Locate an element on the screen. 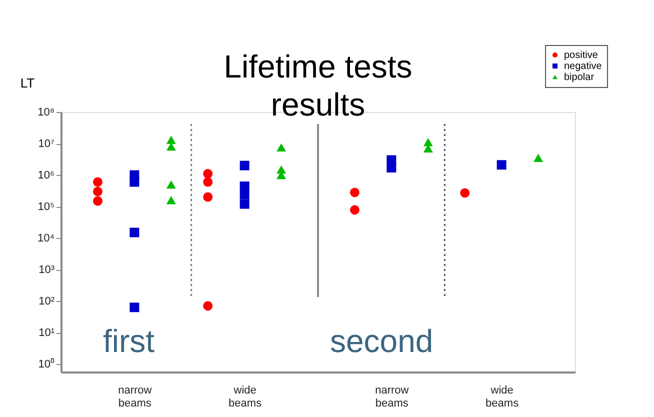 This screenshot has height=417, width=654. legend-label: positive is located at coordinates (581, 55).